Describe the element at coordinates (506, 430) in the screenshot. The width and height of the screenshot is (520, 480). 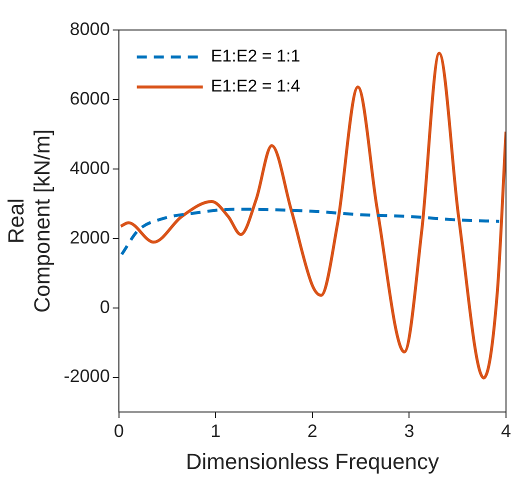
I see `x-tick-label: 4` at that location.